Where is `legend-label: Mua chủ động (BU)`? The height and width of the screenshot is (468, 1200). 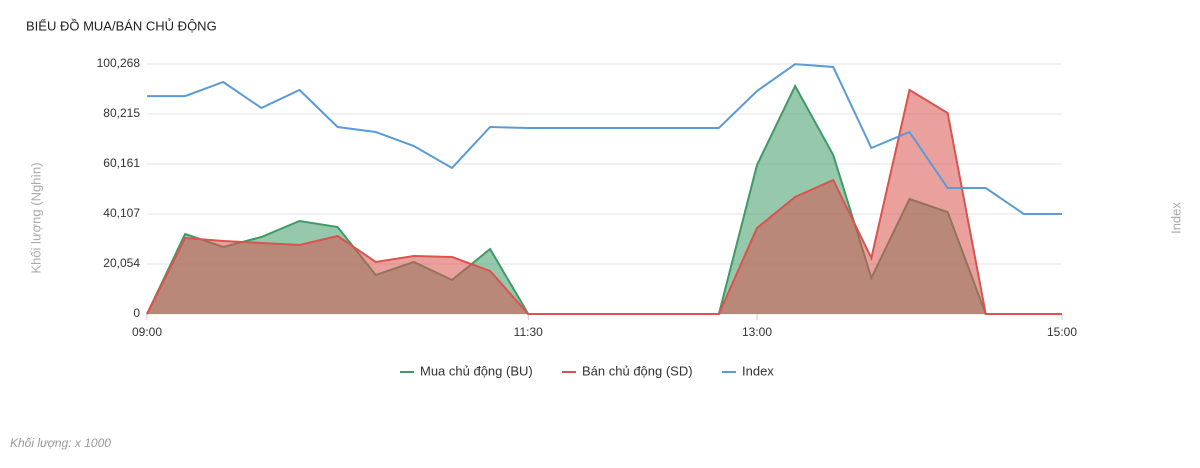 legend-label: Mua chủ động (BU) is located at coordinates (476, 370).